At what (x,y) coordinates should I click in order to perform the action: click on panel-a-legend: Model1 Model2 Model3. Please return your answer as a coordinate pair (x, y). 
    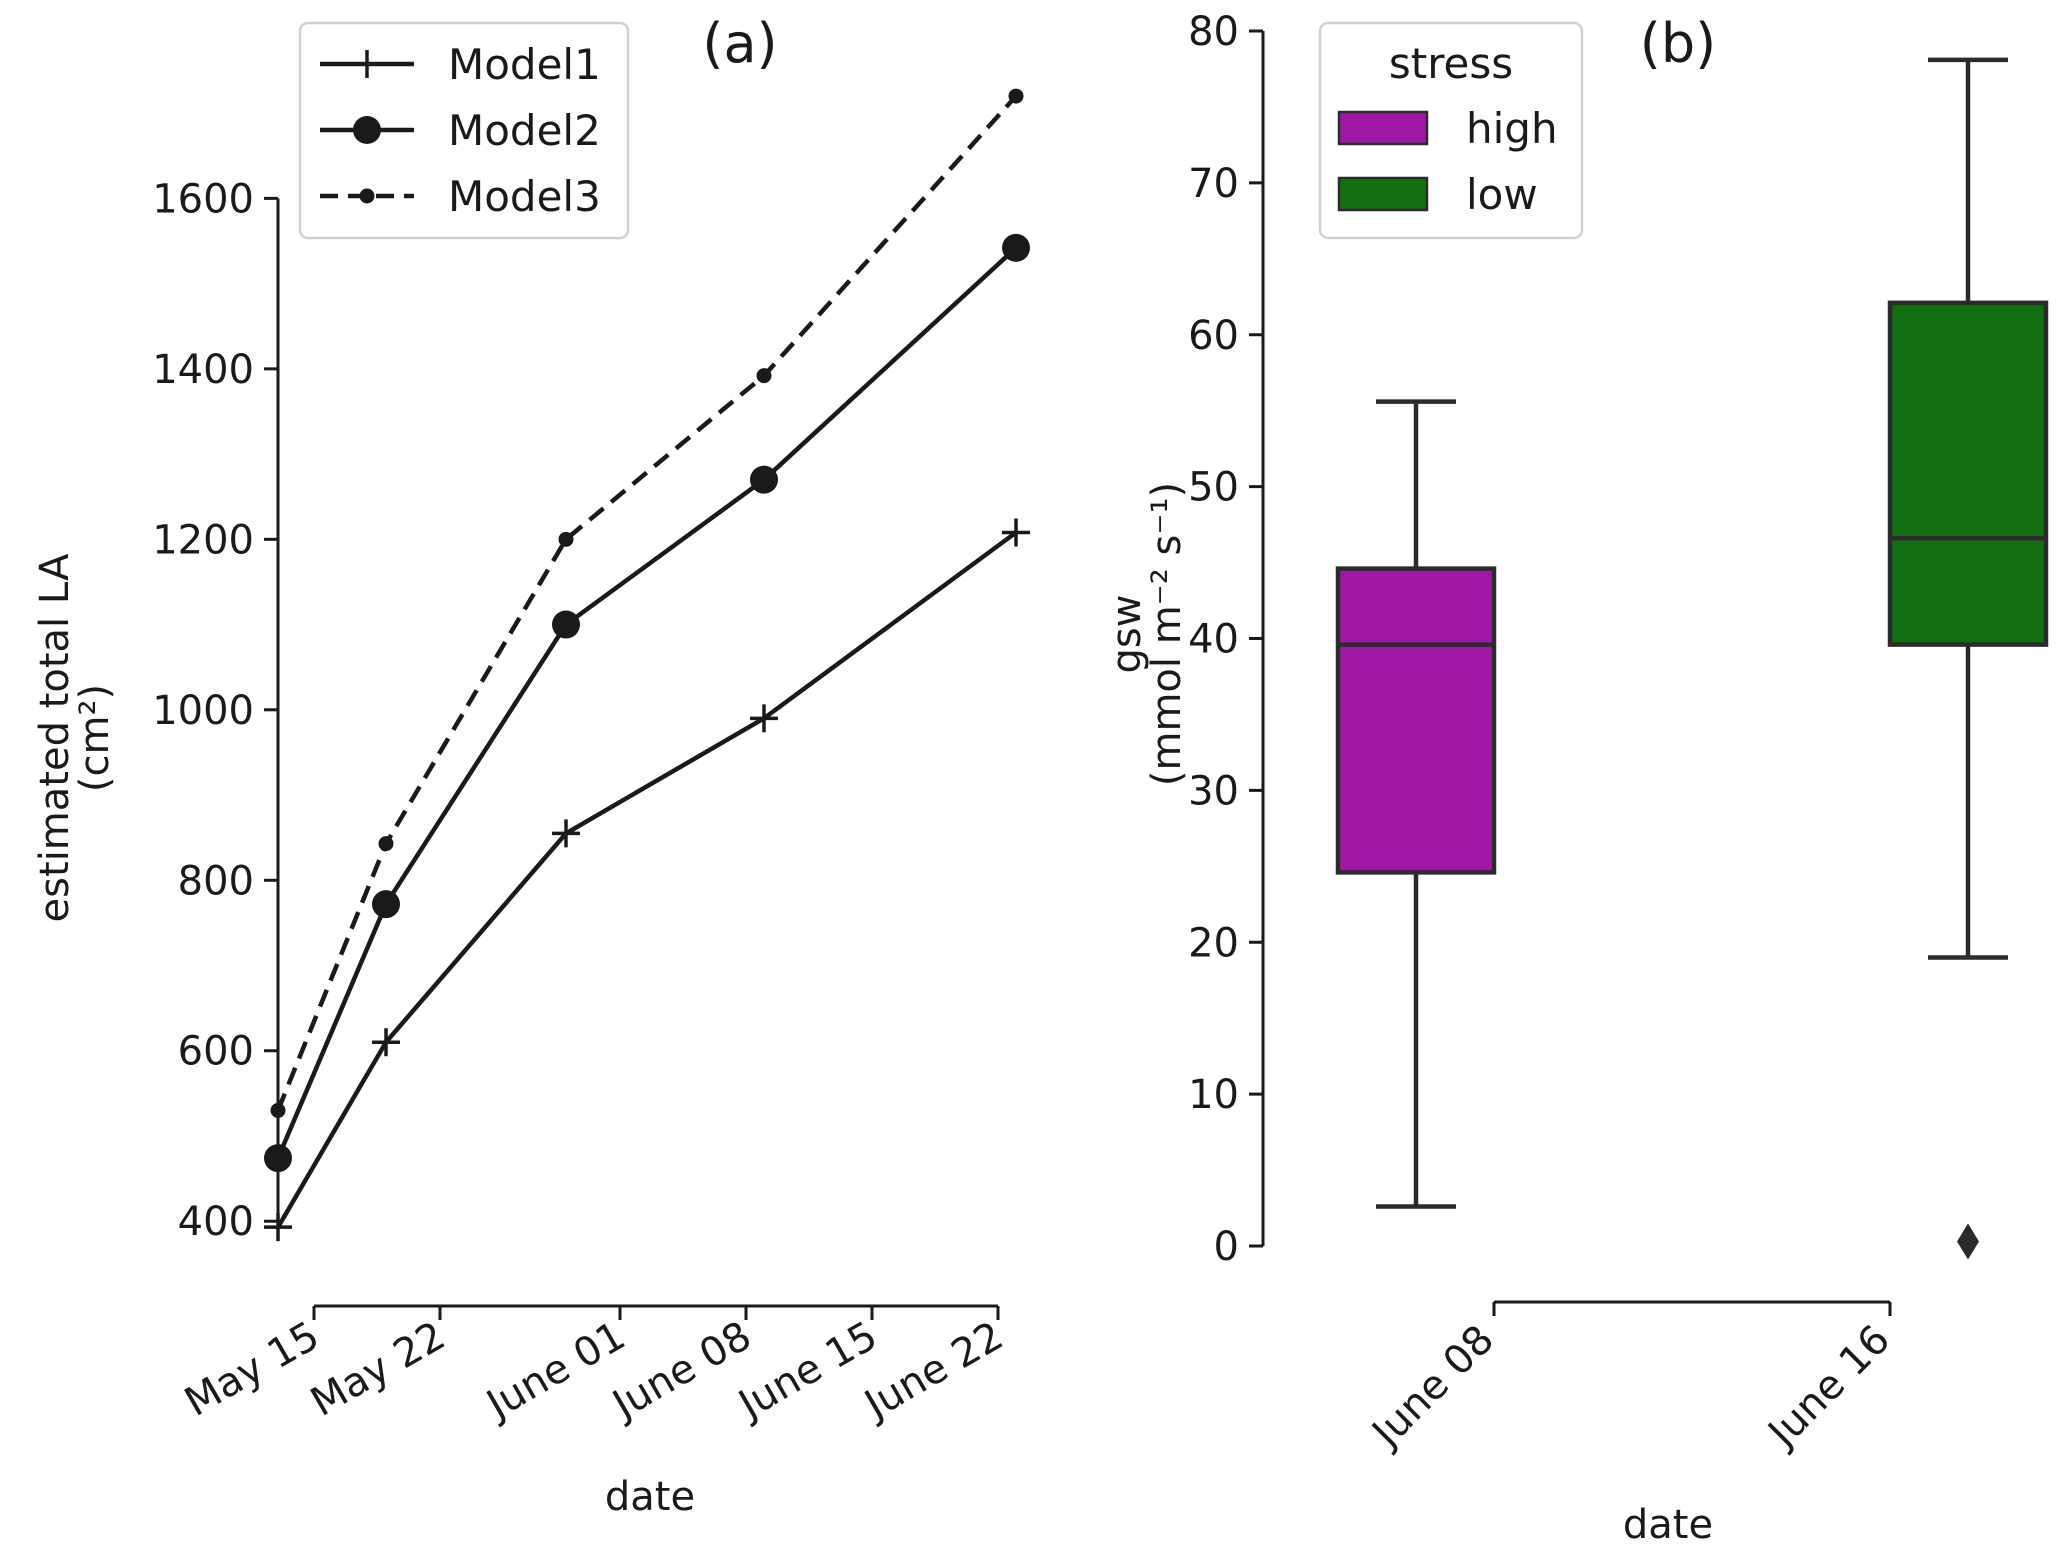
    Looking at the image, I should click on (464, 130).